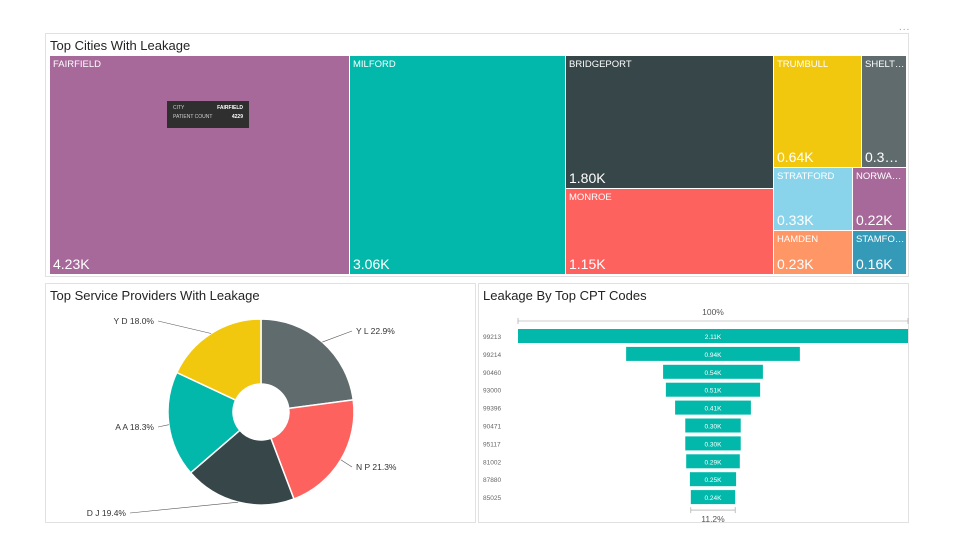 This screenshot has width=954, height=555. What do you see at coordinates (795, 157) in the screenshot?
I see `treemap-tile-value: 0.64K` at bounding box center [795, 157].